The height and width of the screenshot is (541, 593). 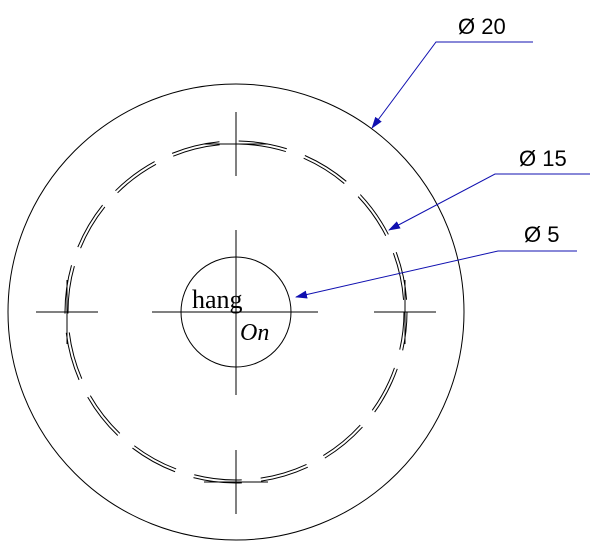 What do you see at coordinates (541, 234) in the screenshot?
I see `dimension-label: Ø 5` at bounding box center [541, 234].